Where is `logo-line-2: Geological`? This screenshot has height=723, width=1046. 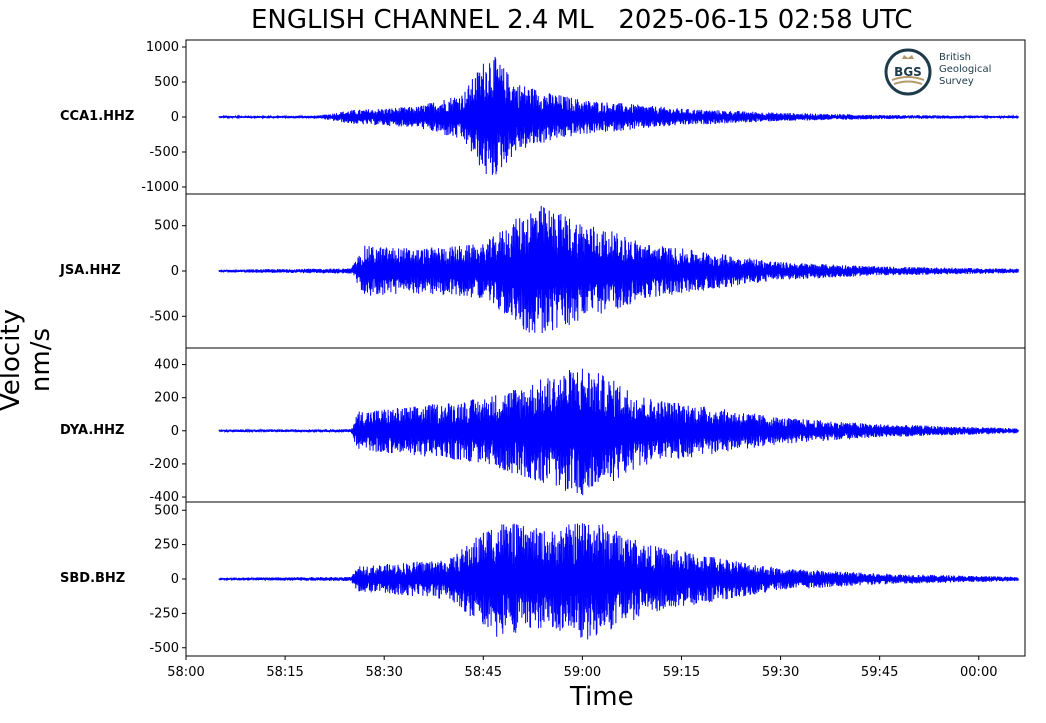 logo-line-2: Geological is located at coordinates (965, 69).